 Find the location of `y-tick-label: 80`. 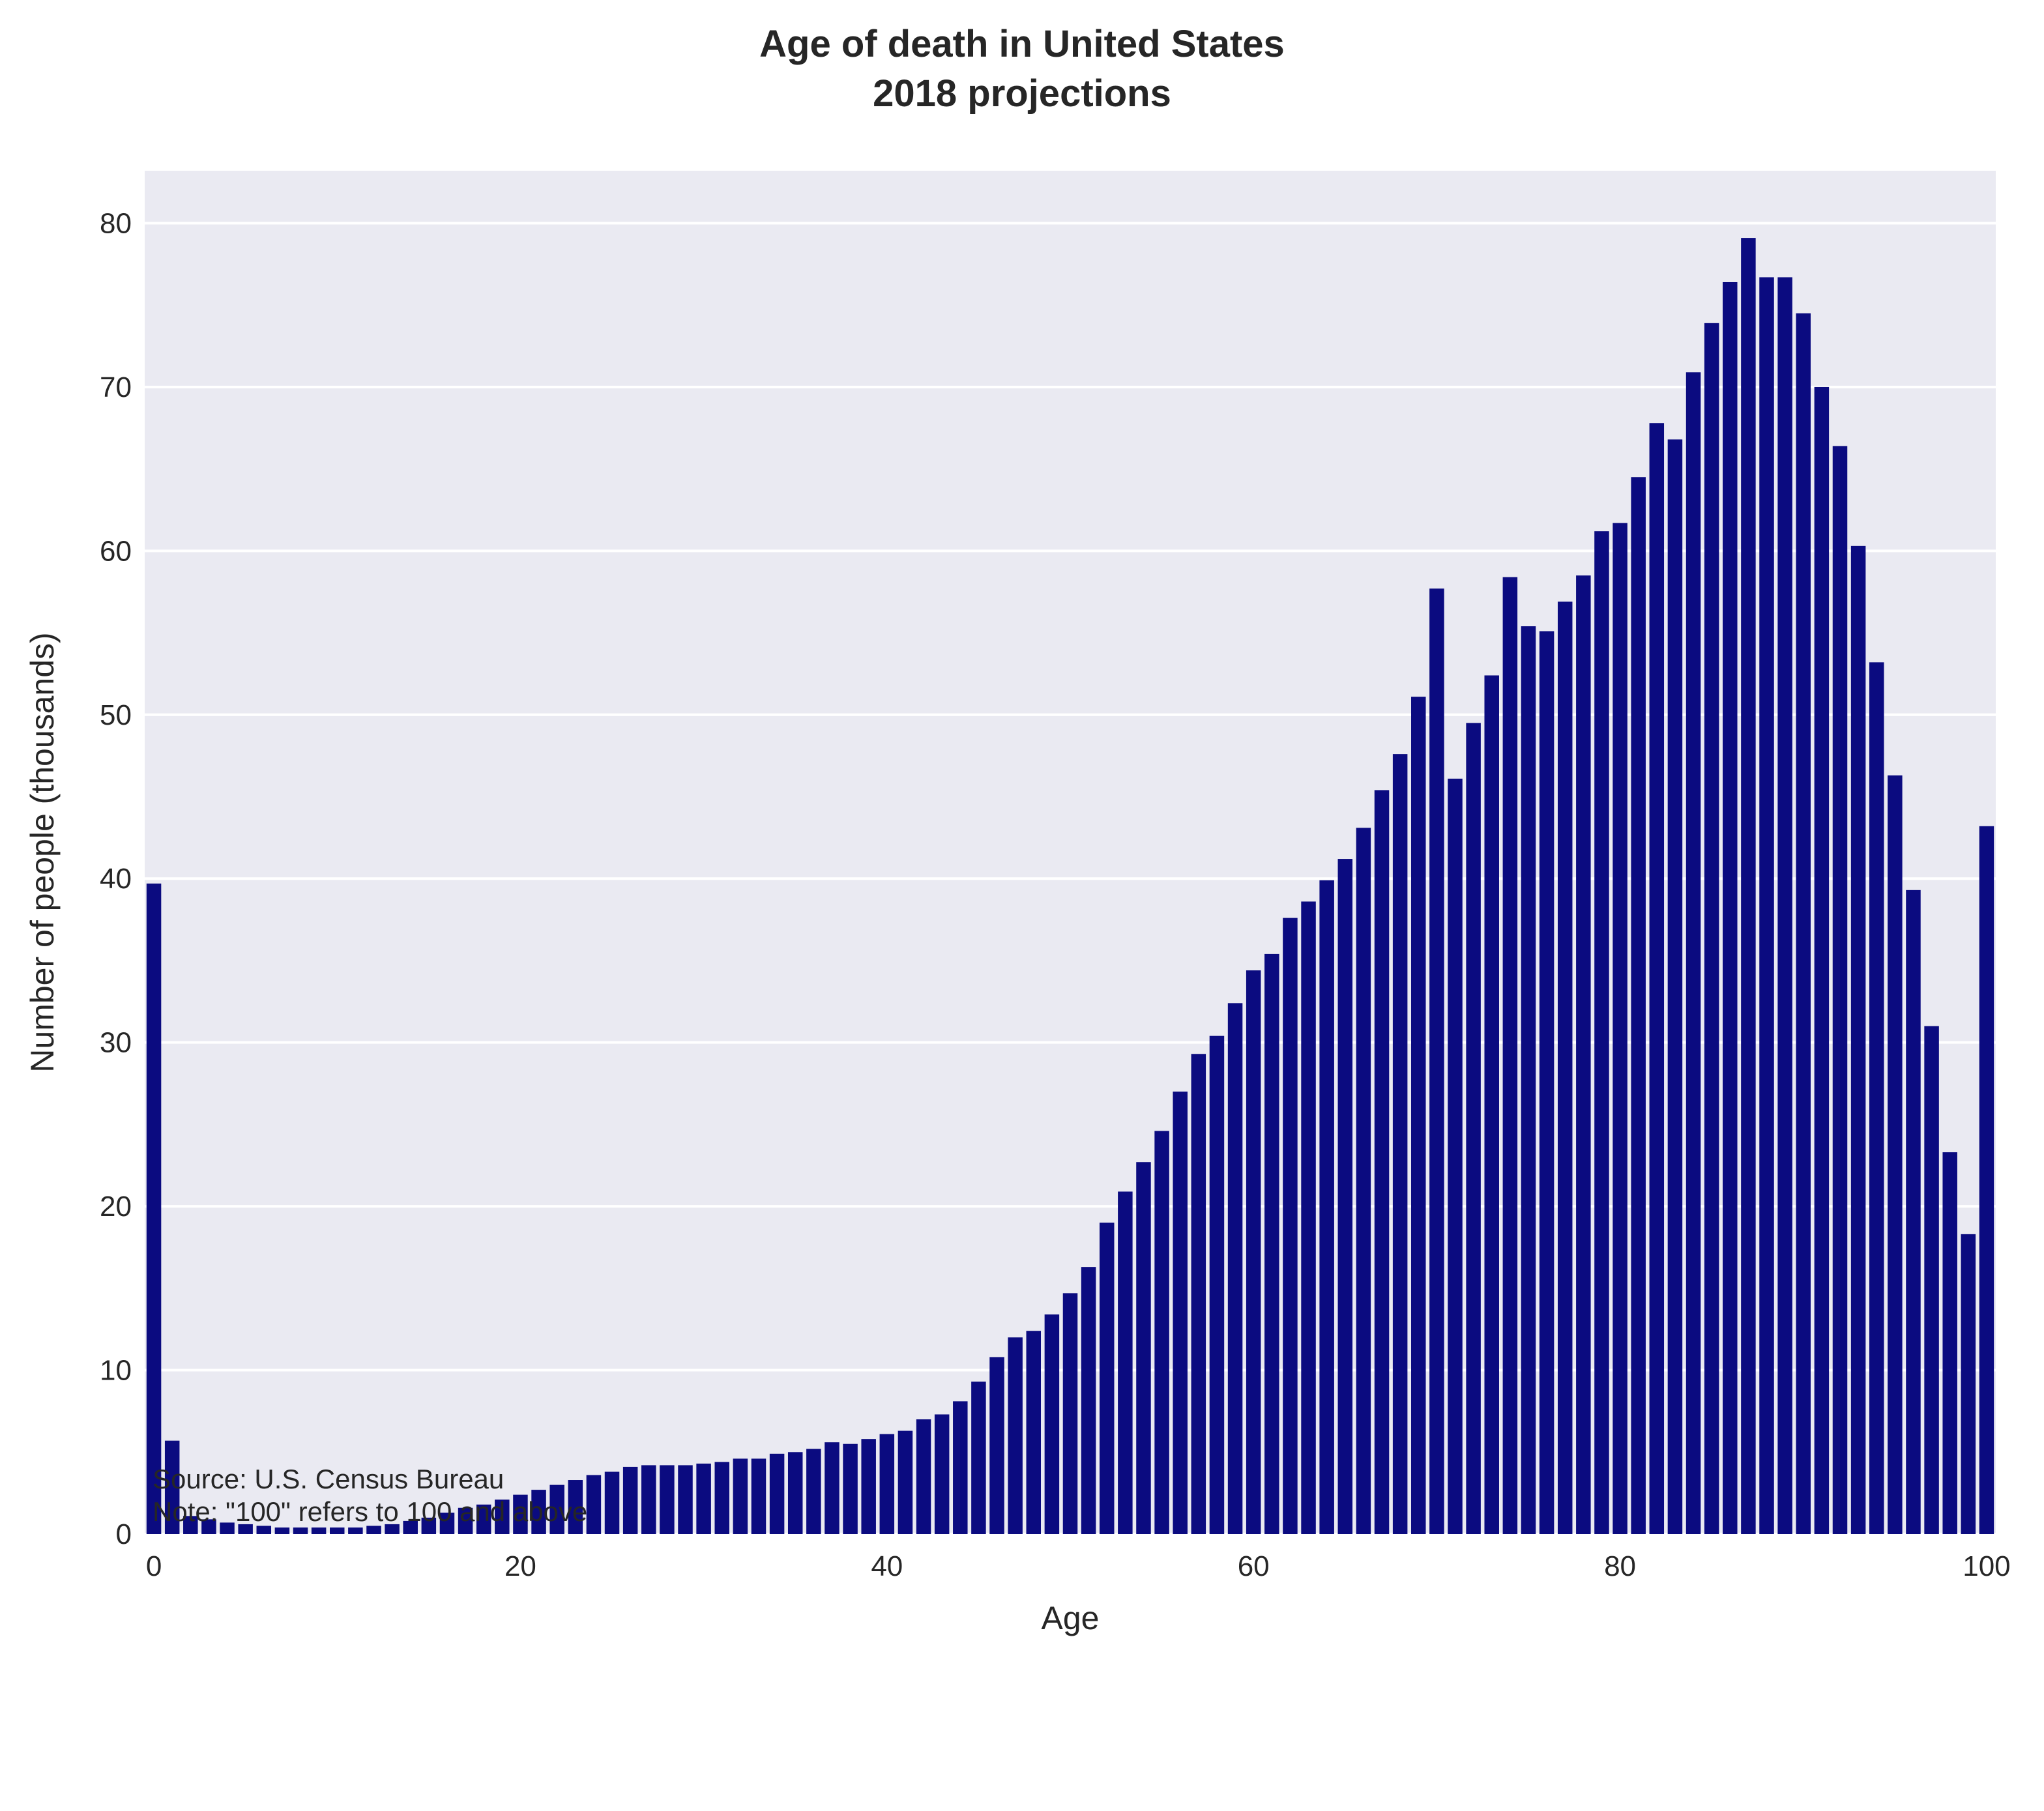

y-tick-label: 80 is located at coordinates (116, 223).